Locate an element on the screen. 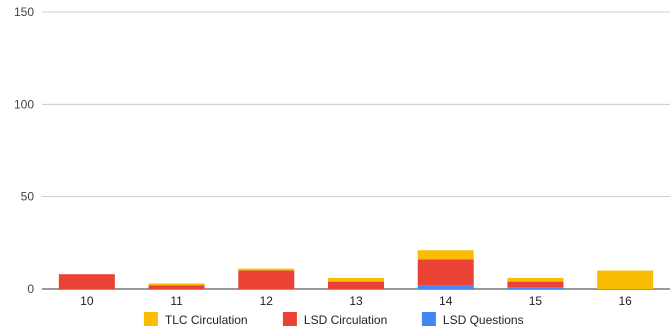  legend-item: LSD Circulation is located at coordinates (334, 319).